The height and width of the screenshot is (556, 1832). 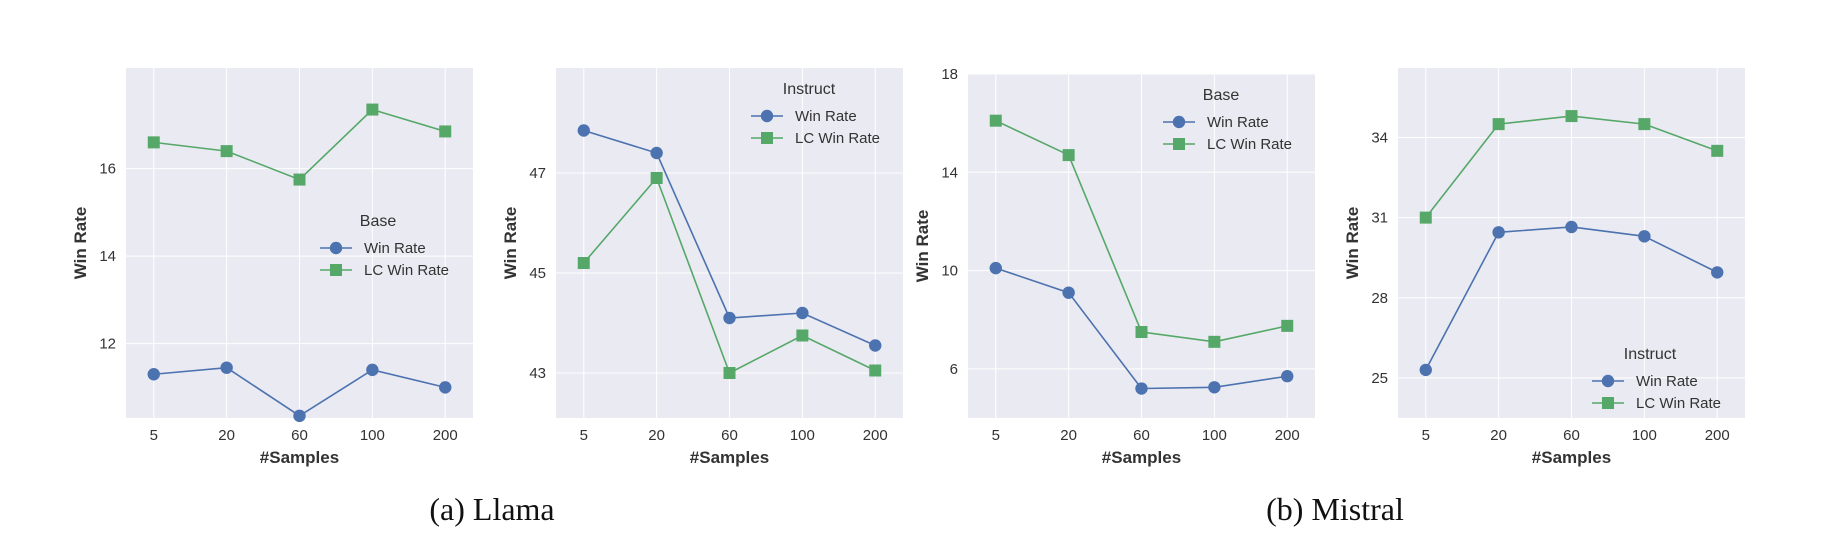 I want to click on y-tick-label: 34, so click(x=1379, y=137).